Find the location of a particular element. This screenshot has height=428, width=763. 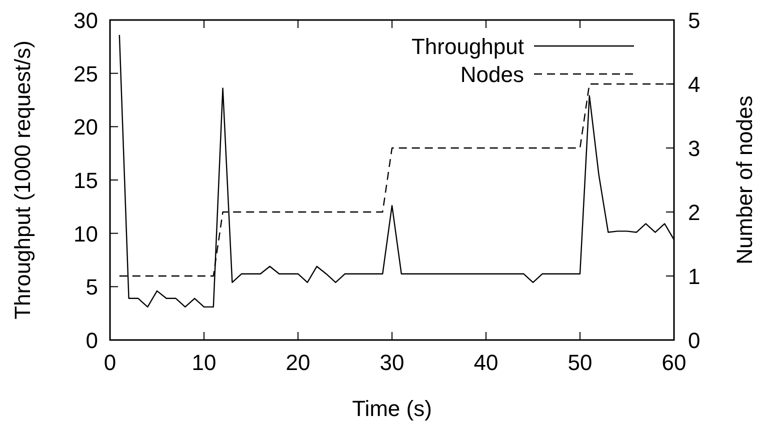

y2-tick-label: 0 is located at coordinates (694, 340).